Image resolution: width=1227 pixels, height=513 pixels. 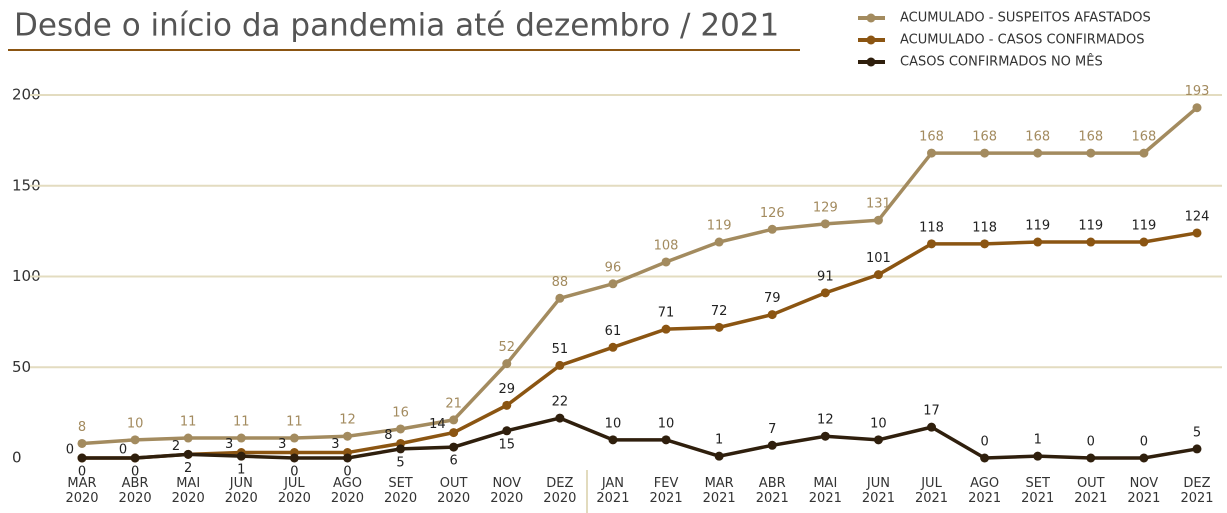 What do you see at coordinates (871, 18) in the screenshot?
I see `legend-marker` at bounding box center [871, 18].